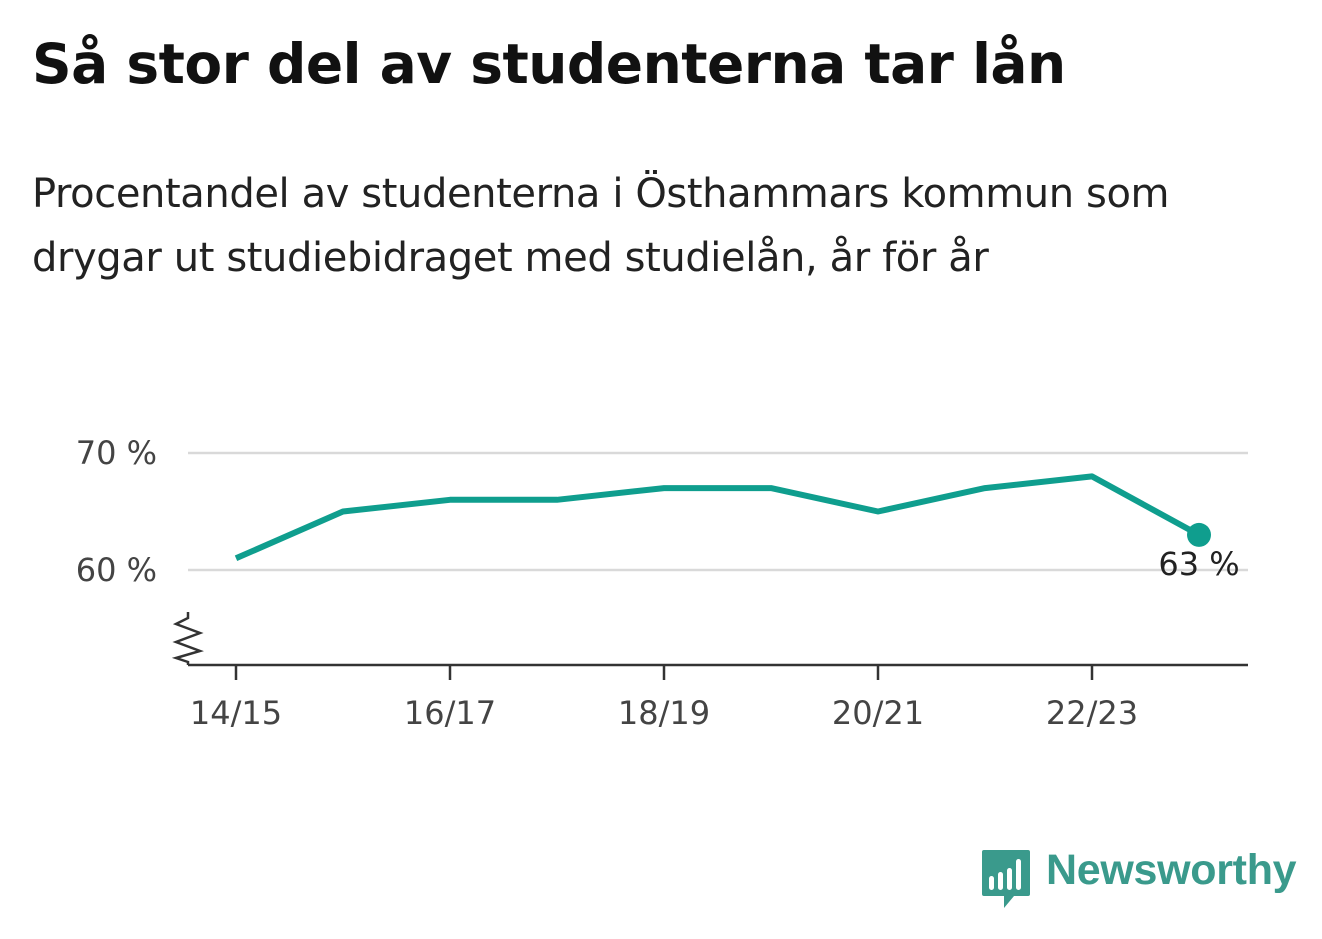 The height and width of the screenshot is (939, 1322). What do you see at coordinates (450, 713) in the screenshot?
I see `x-tick-label: 16/17` at bounding box center [450, 713].